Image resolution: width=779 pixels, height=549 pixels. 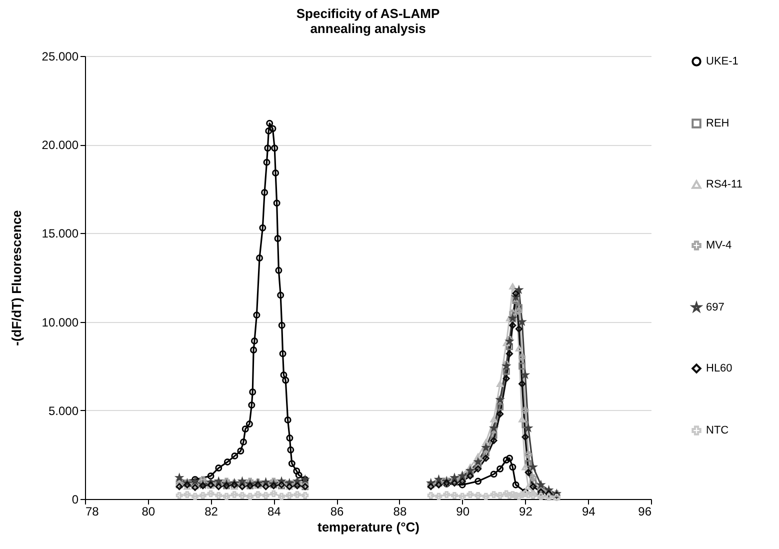 I want to click on legend-label: REH, so click(x=718, y=124).